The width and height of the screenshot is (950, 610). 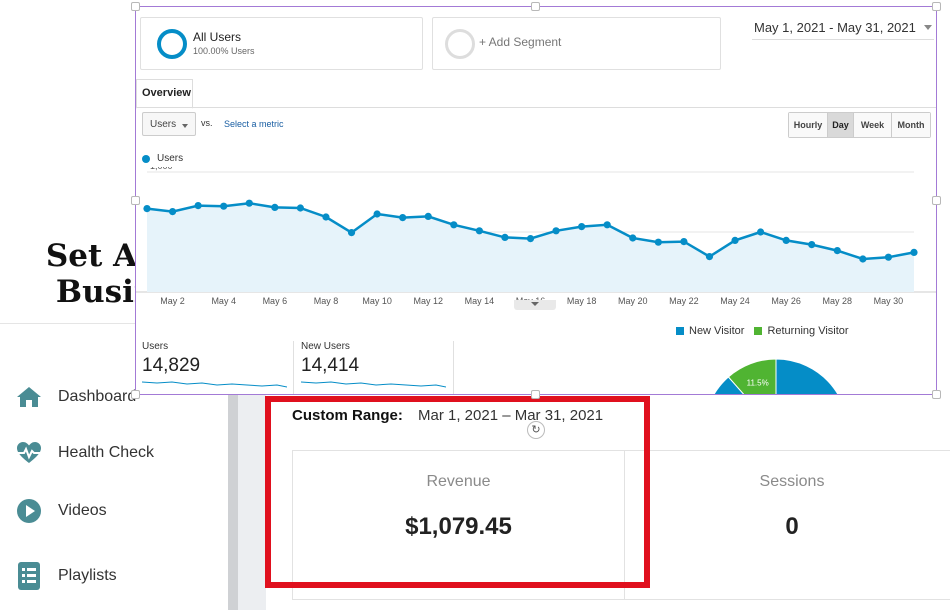 I want to click on pie-slice-new-visitor, so click(x=776, y=376).